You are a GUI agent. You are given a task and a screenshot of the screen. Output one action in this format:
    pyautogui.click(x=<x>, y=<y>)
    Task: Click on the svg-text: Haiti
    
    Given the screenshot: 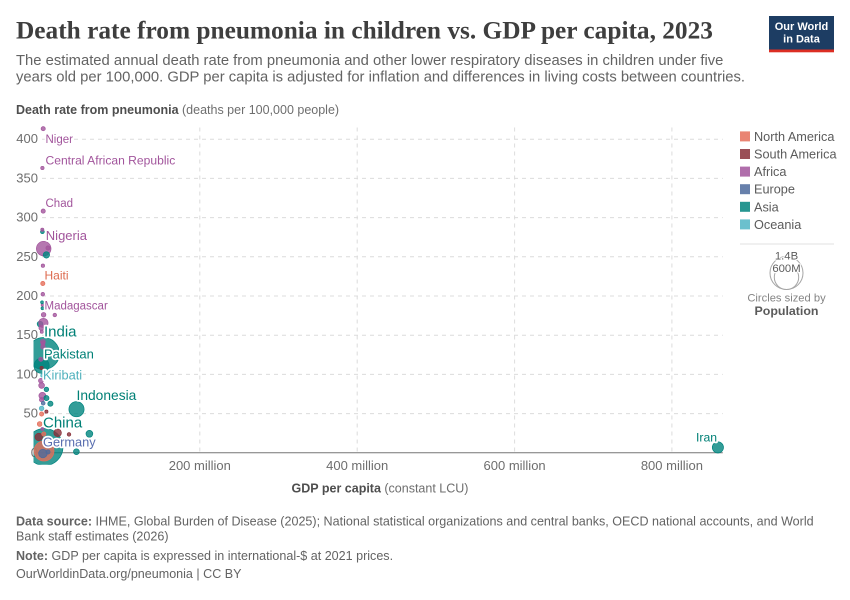 What is the action you would take?
    pyautogui.click(x=57, y=276)
    